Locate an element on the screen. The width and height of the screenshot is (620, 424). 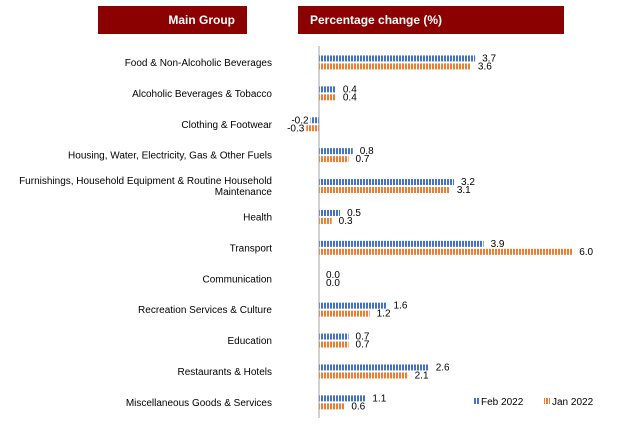
category-label-line: Alcoholic Beverages & Tobacco is located at coordinates (202, 94).